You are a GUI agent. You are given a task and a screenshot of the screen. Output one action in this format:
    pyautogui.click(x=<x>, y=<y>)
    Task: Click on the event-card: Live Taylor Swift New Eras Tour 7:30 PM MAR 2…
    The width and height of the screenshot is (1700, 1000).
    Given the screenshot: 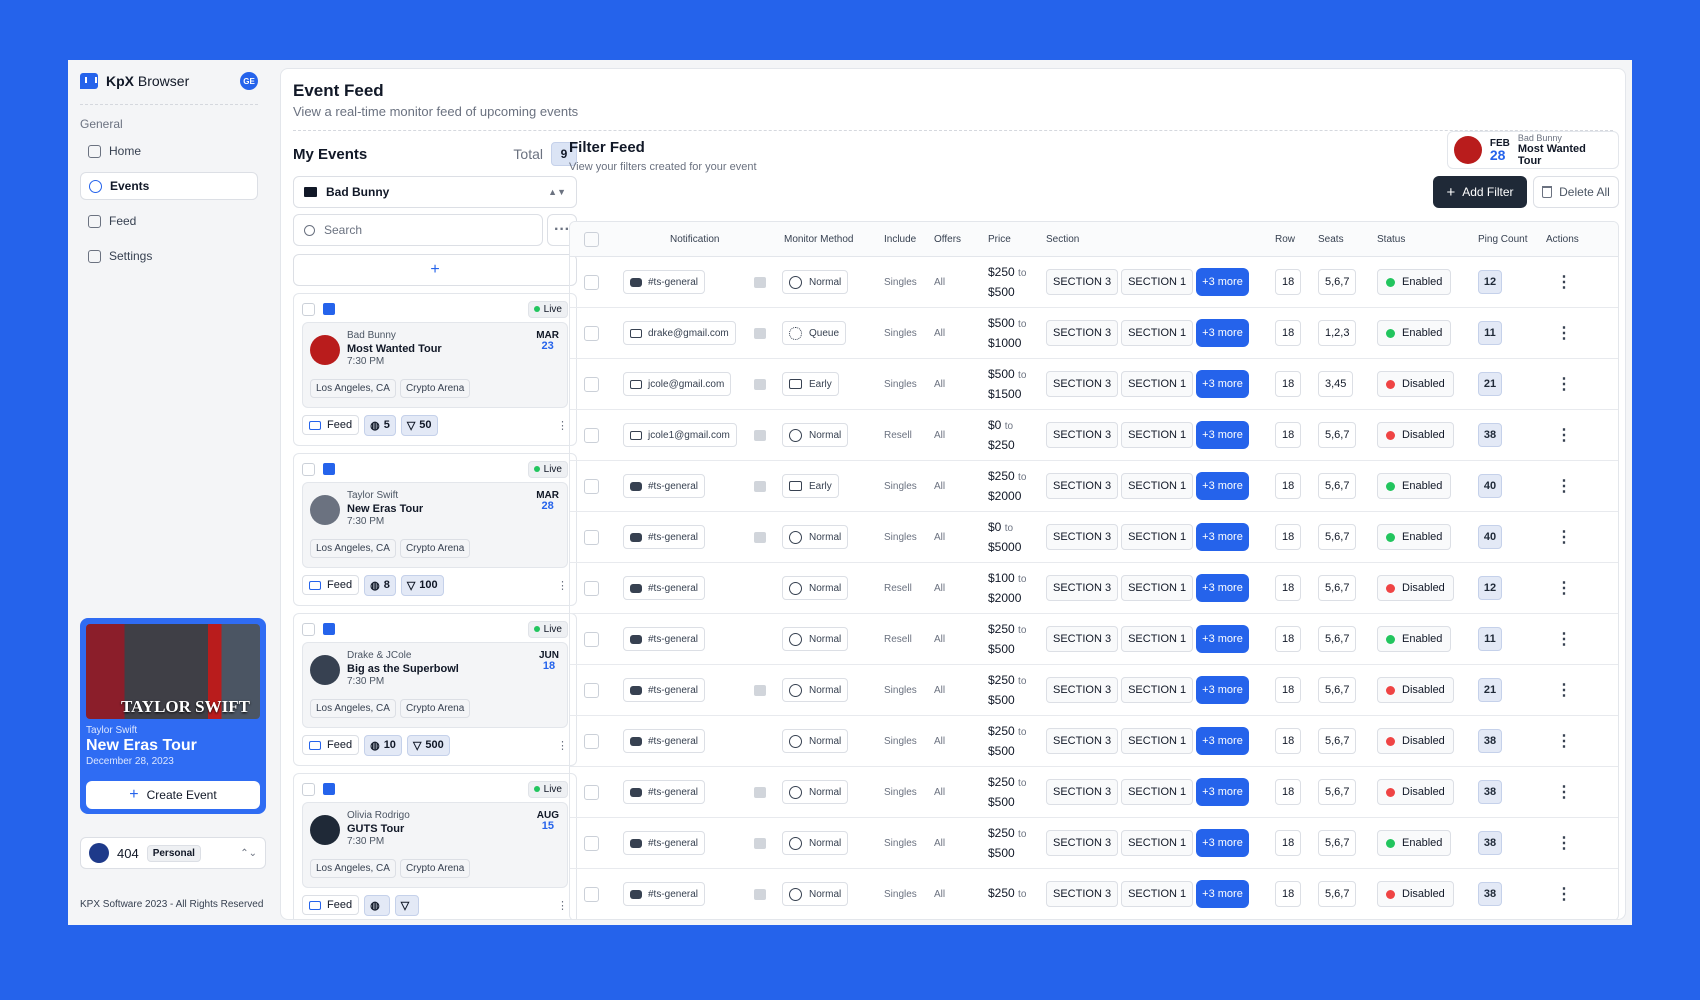 What is the action you would take?
    pyautogui.click(x=435, y=529)
    